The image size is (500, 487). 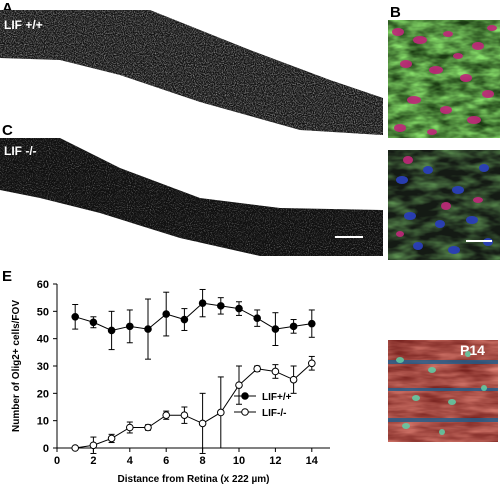 I want to click on x-tick-label: 10, so click(x=239, y=461).